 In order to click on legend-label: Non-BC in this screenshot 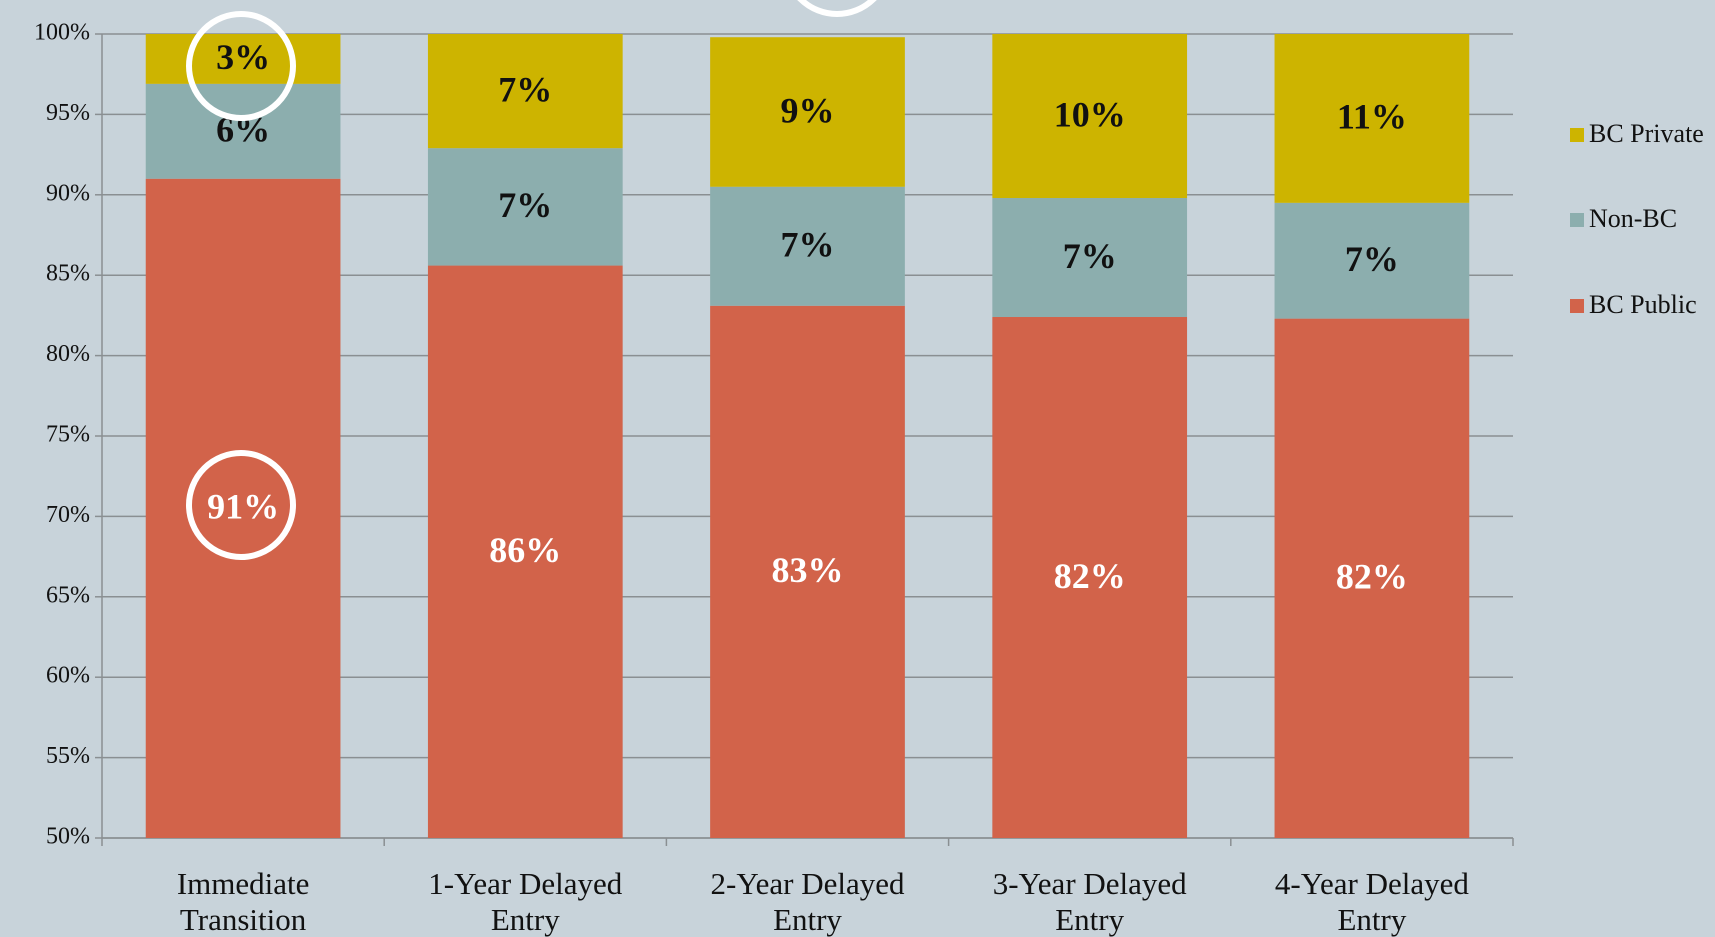, I will do `click(1633, 218)`.